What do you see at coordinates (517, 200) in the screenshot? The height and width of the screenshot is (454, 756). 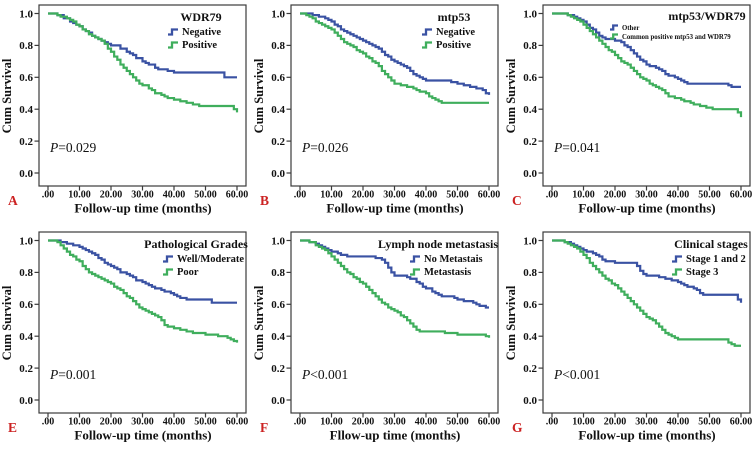 I see `panel-letter: C` at bounding box center [517, 200].